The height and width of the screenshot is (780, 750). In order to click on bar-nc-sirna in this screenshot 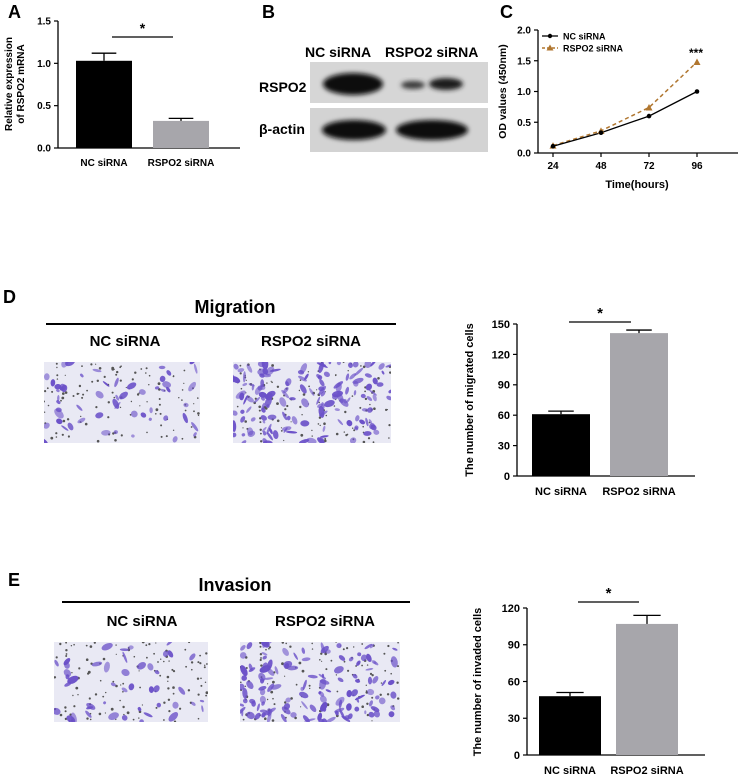, I will do `click(104, 104)`.